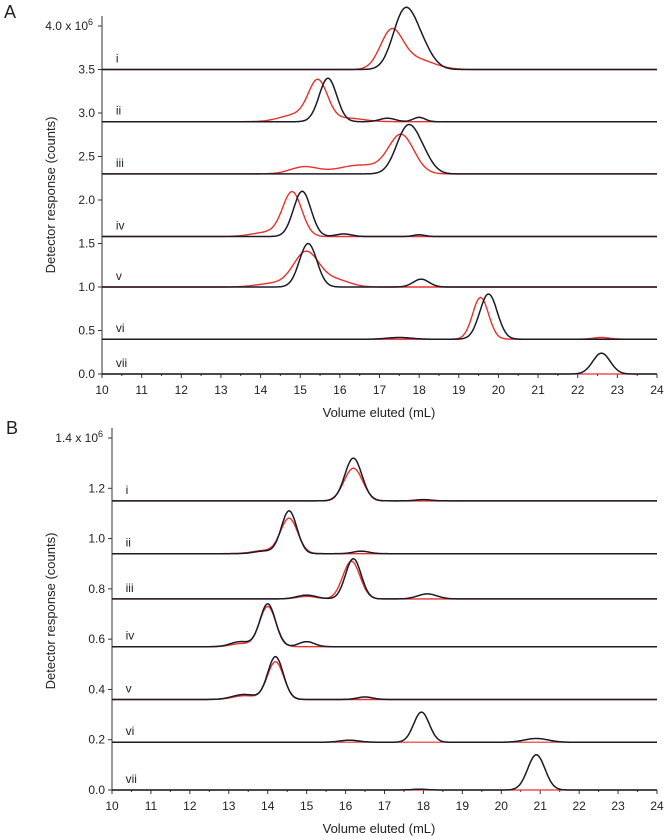  What do you see at coordinates (86, 244) in the screenshot?
I see `y-tick-label: 1.5` at bounding box center [86, 244].